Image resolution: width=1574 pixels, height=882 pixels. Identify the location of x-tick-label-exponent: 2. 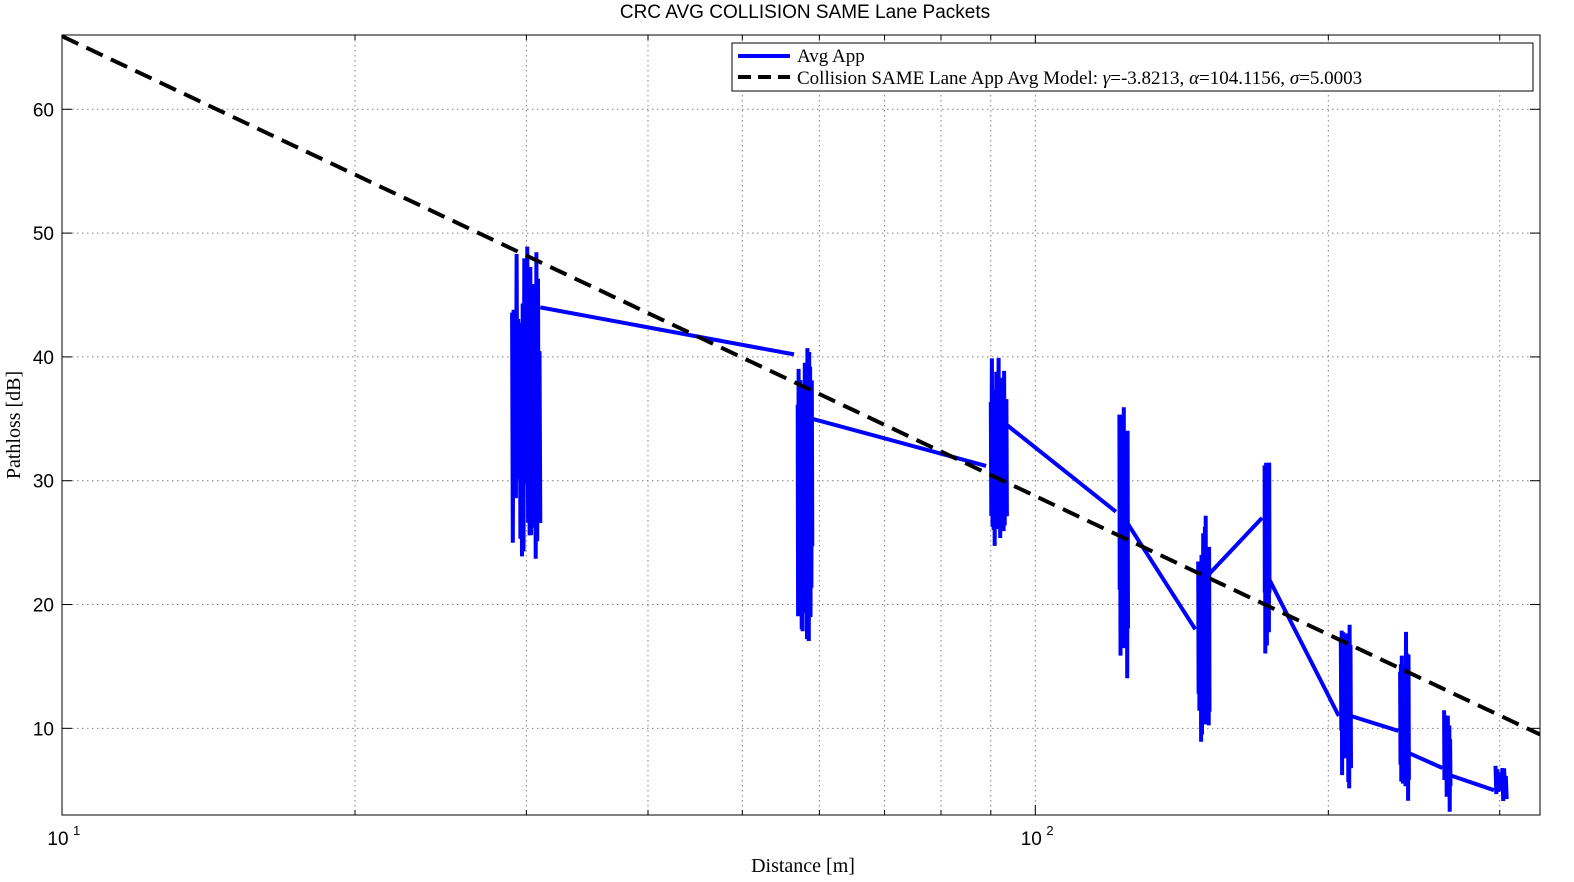
(1049, 830).